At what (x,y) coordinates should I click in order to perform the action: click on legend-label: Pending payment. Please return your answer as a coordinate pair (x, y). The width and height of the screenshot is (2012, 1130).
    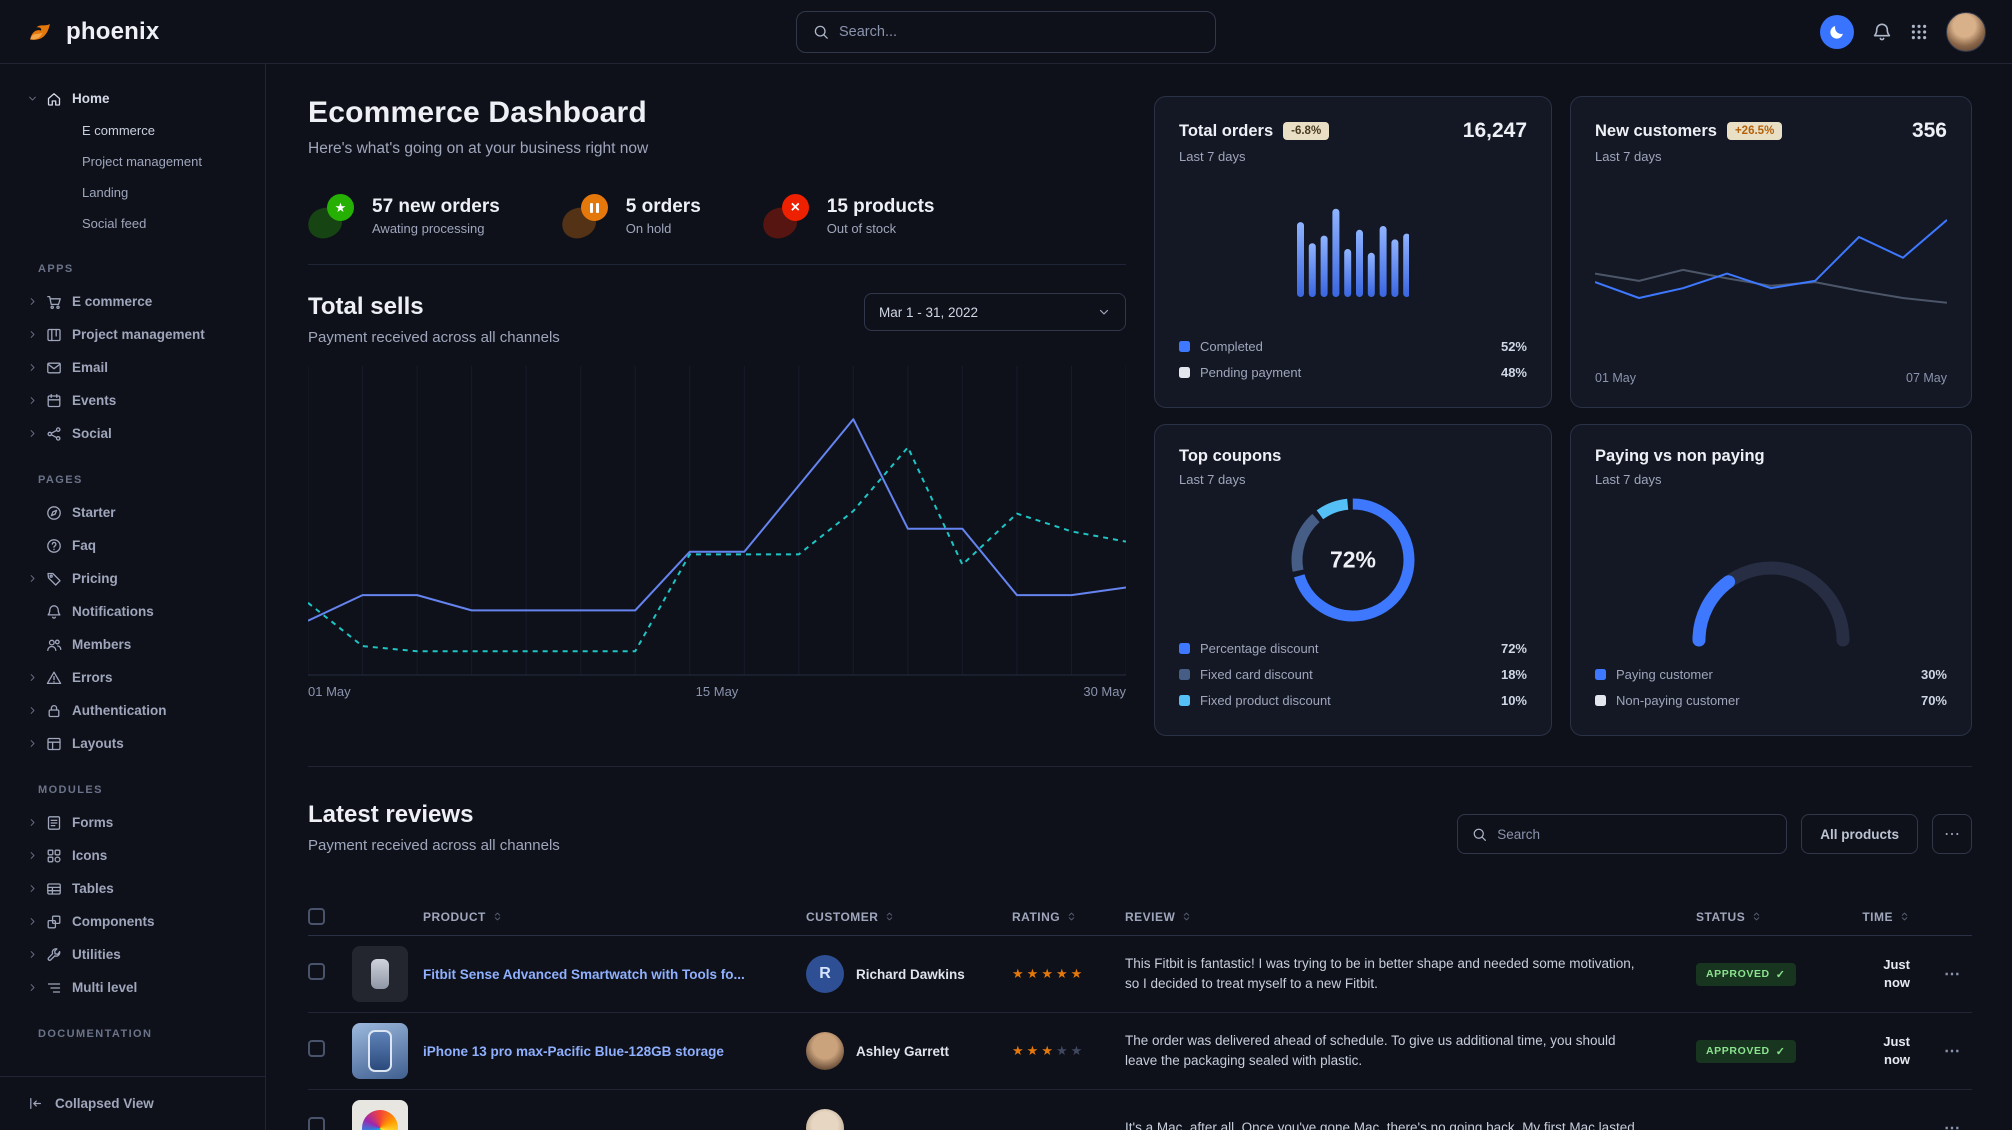
    Looking at the image, I should click on (1251, 372).